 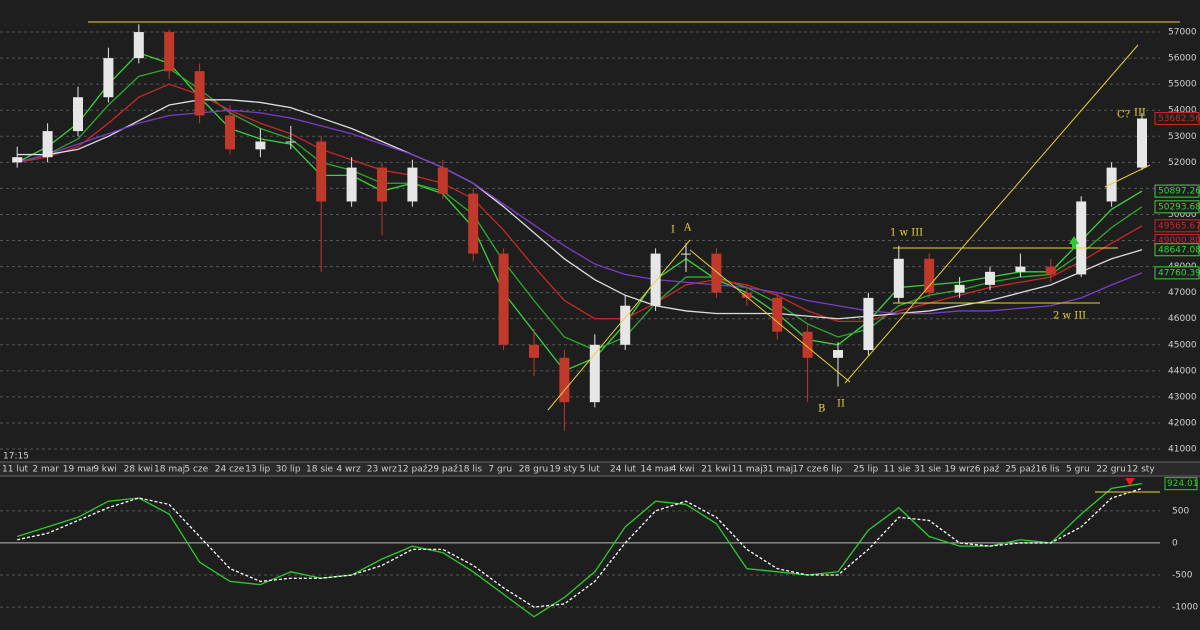 What do you see at coordinates (1182, 293) in the screenshot?
I see `y-tick-label: 47000` at bounding box center [1182, 293].